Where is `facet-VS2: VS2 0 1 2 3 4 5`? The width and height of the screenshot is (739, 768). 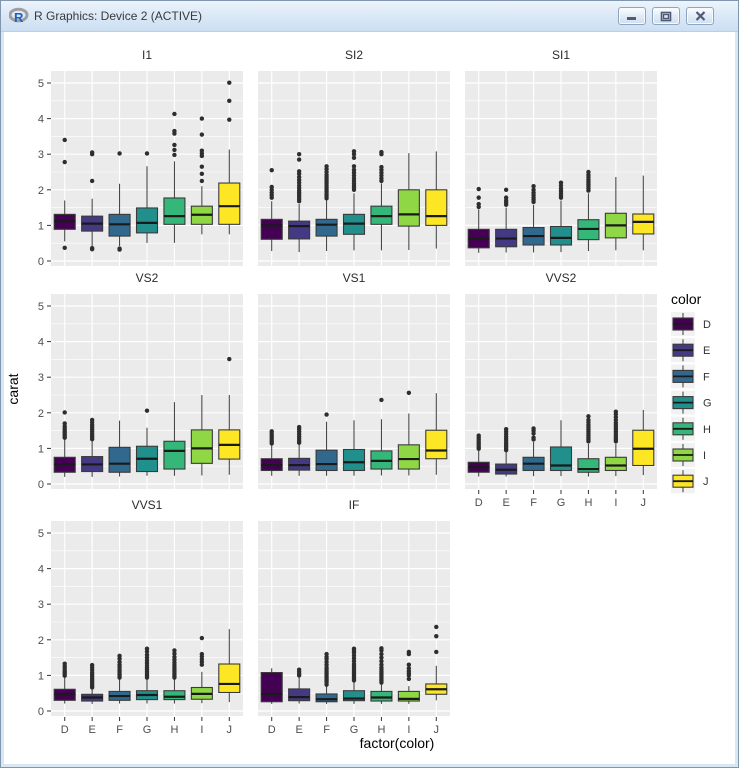
facet-VS2: VS2 0 1 2 3 4 5 is located at coordinates (140, 381).